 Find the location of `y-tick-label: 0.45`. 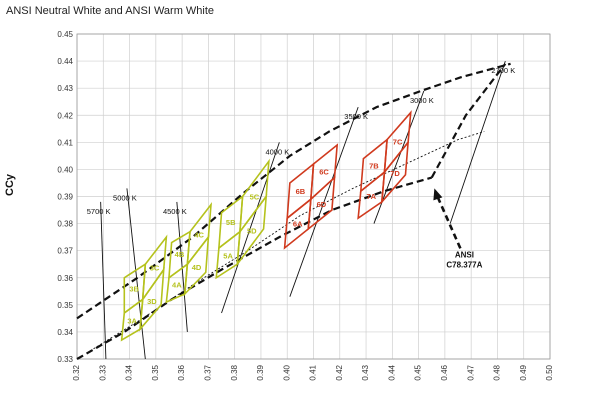

y-tick-label: 0.45 is located at coordinates (65, 34).